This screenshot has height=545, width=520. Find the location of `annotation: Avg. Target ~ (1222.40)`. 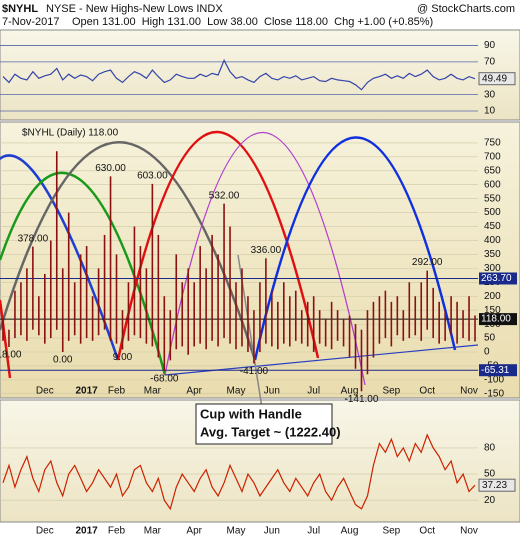

annotation: Avg. Target ~ (1222.40) is located at coordinates (270, 431).